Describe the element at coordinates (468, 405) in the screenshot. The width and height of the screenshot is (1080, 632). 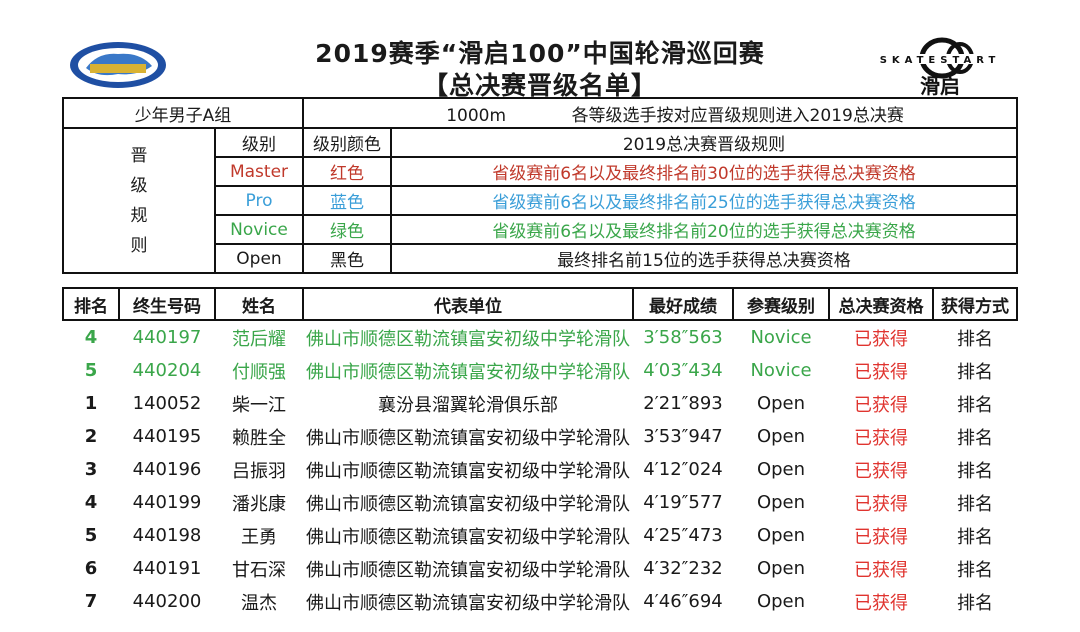
I see `cell-unit: 襄汾县溜翼轮滑俱乐部` at that location.